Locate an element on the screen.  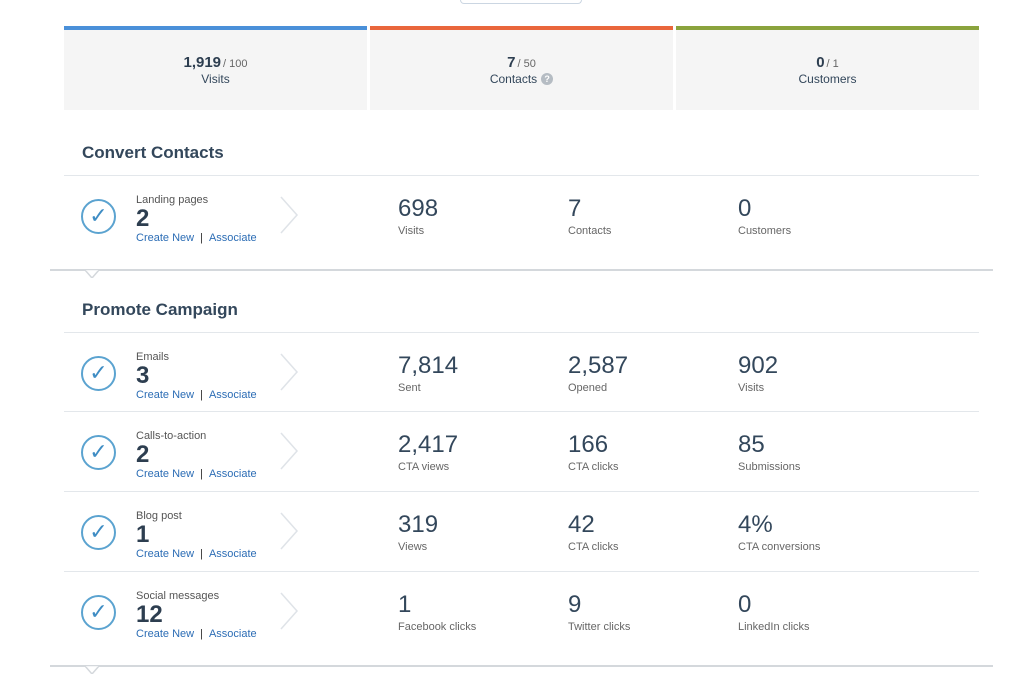
asset-label: Blog post is located at coordinates (159, 516).